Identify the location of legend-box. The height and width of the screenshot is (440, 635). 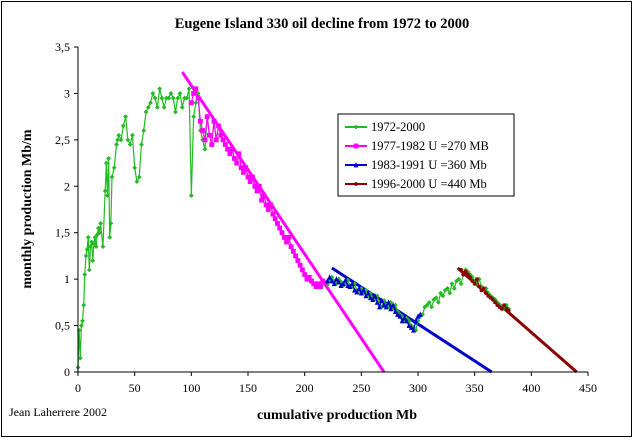
(426, 155).